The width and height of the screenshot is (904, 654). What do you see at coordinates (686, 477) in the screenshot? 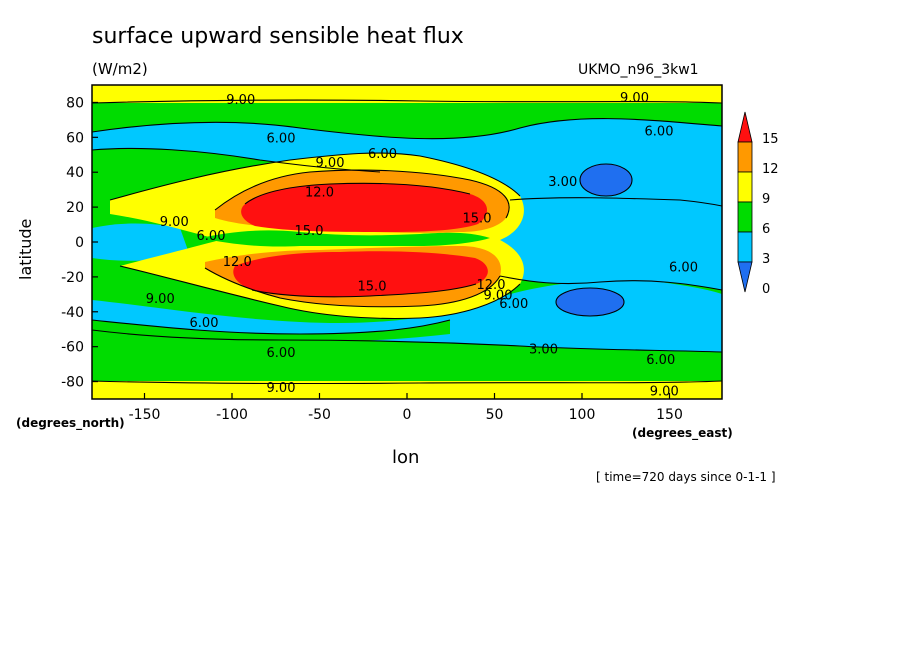
I see `time-info: [ time=720 days since 0-1-1 ]` at bounding box center [686, 477].